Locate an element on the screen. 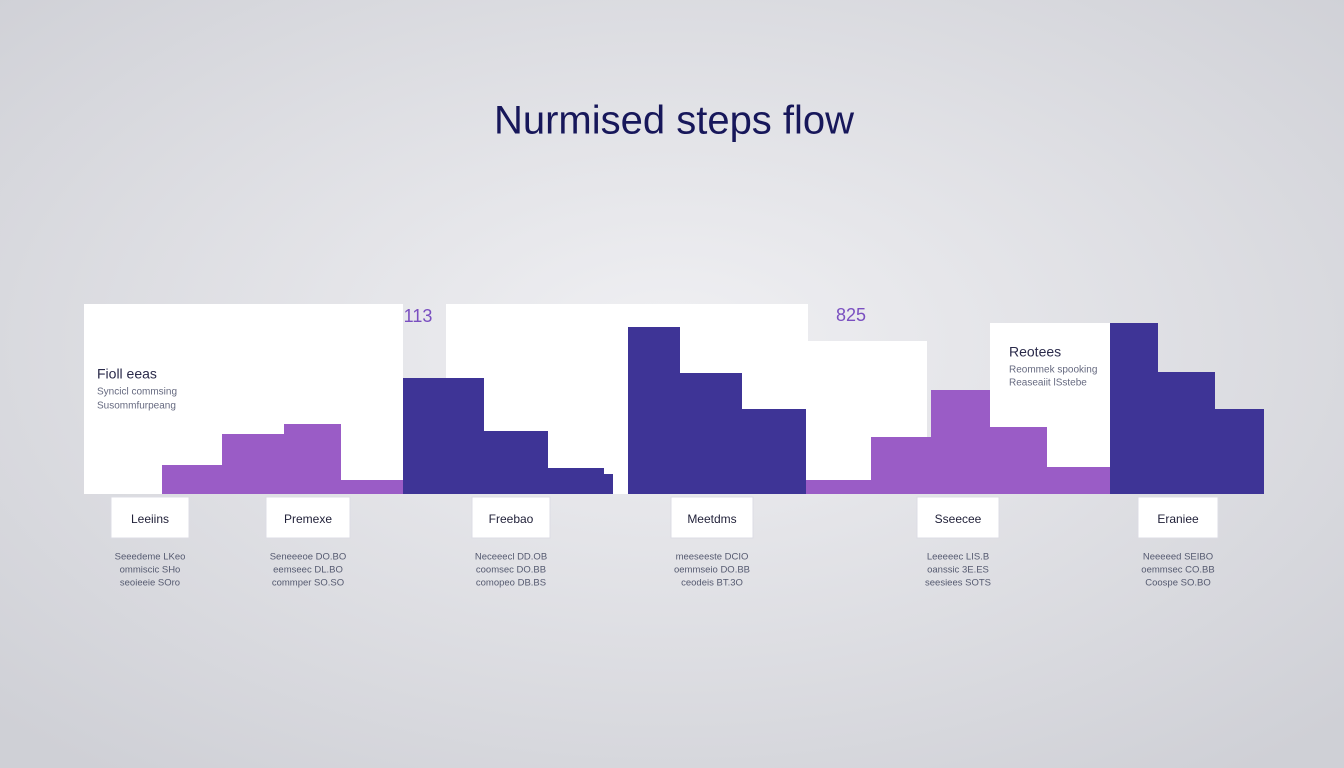 Image resolution: width=1344 pixels, height=768 pixels. step-detail: Neceeecl DD.OB is located at coordinates (511, 557).